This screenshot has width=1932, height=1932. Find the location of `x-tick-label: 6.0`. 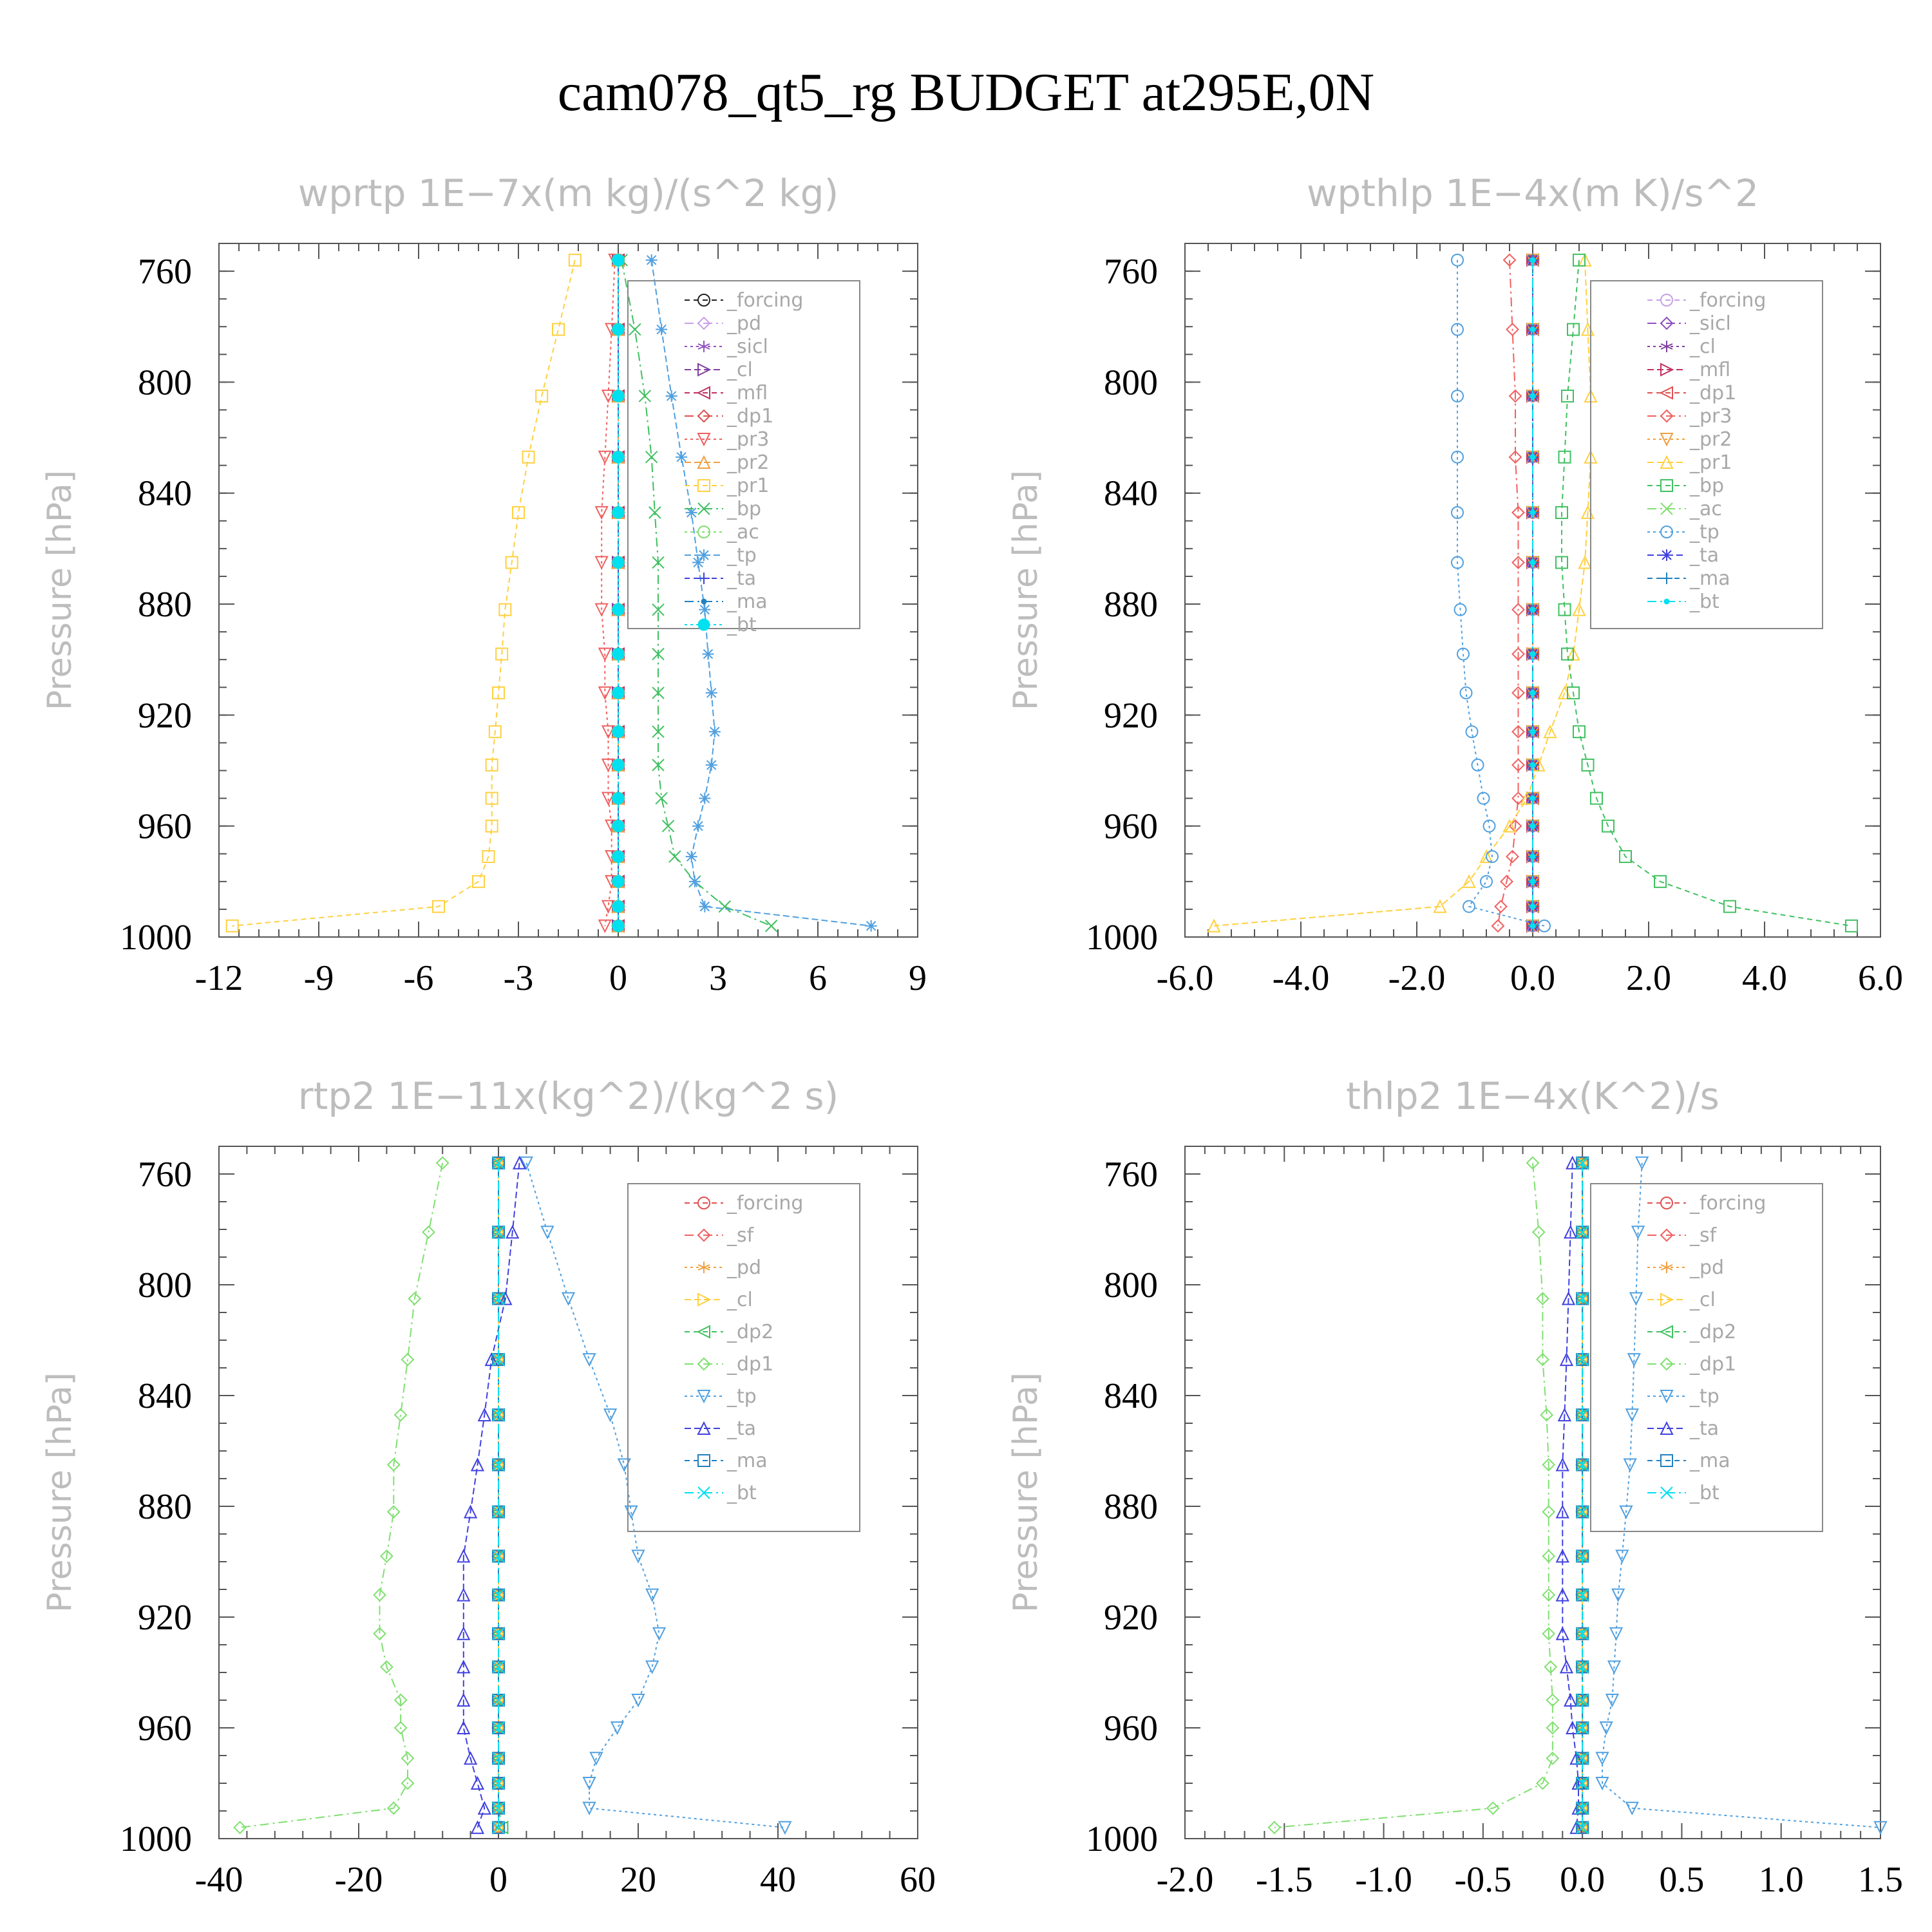

x-tick-label: 6.0 is located at coordinates (1880, 978).